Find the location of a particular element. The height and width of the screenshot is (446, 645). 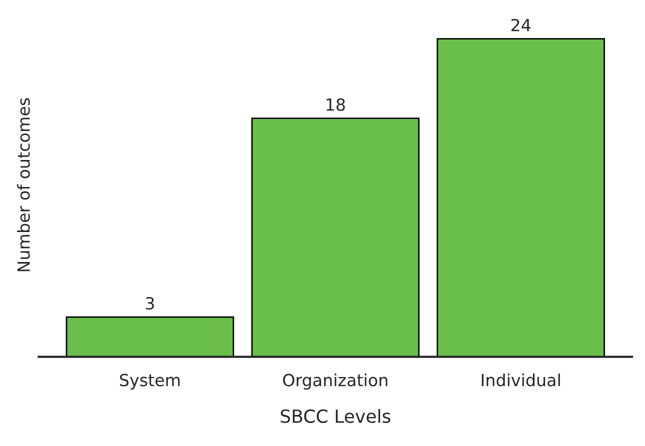

x-tick-label: System is located at coordinates (150, 382).